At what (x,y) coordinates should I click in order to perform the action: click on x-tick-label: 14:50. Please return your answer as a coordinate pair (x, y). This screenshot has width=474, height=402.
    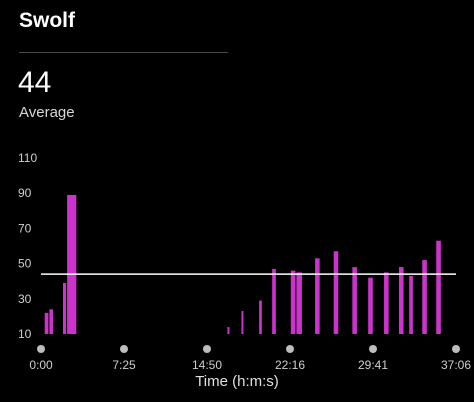
    Looking at the image, I should click on (207, 365).